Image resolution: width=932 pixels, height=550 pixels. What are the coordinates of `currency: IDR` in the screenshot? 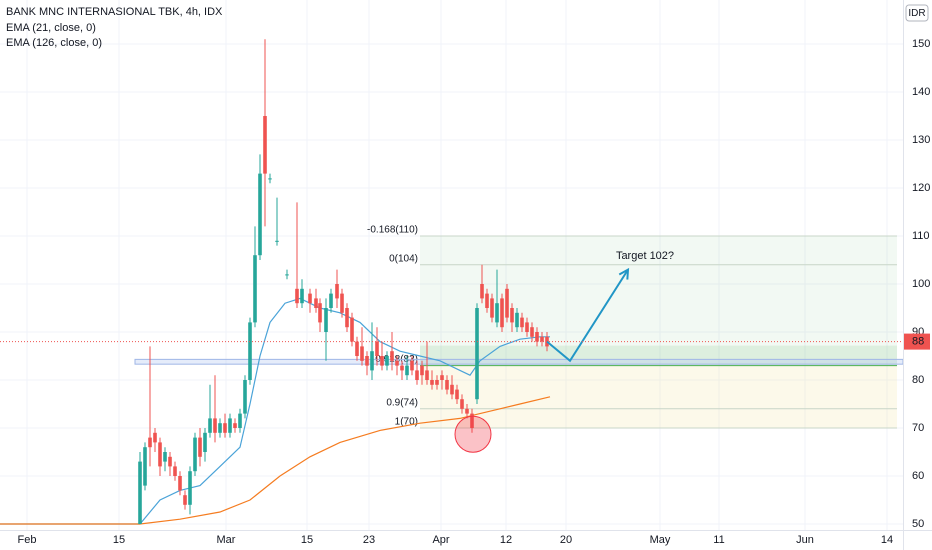 It's located at (916, 13).